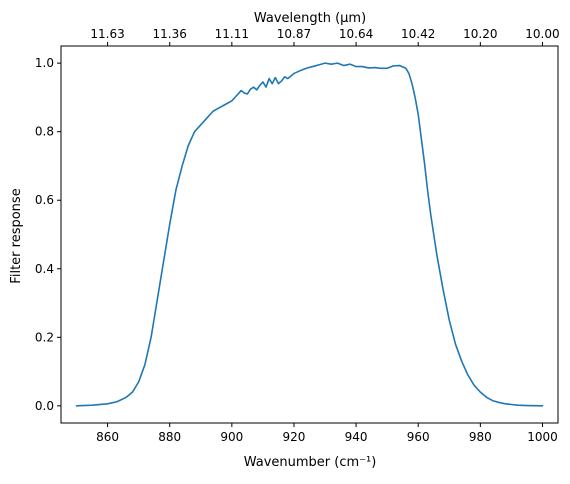  Describe the element at coordinates (480, 34) in the screenshot. I see `top-tick-label: 10.20` at that location.